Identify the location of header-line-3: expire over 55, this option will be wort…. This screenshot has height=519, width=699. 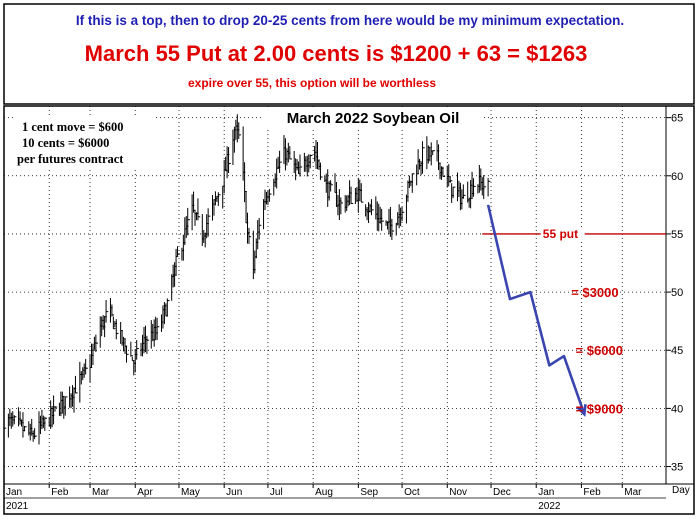
(312, 83).